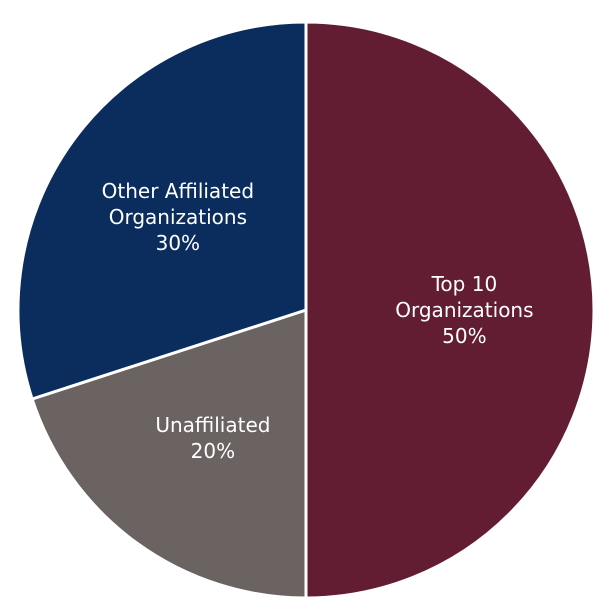 The width and height of the screenshot is (594, 606). I want to click on slice-label: Unaffiliated 20%, so click(213, 438).